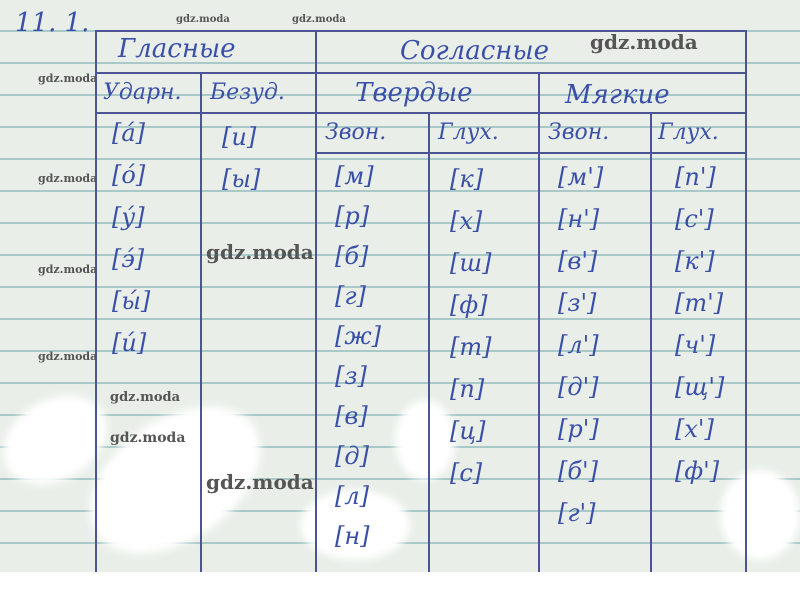 This screenshot has width=800, height=606. What do you see at coordinates (420, 73) in the screenshot?
I see `header-divider` at bounding box center [420, 73].